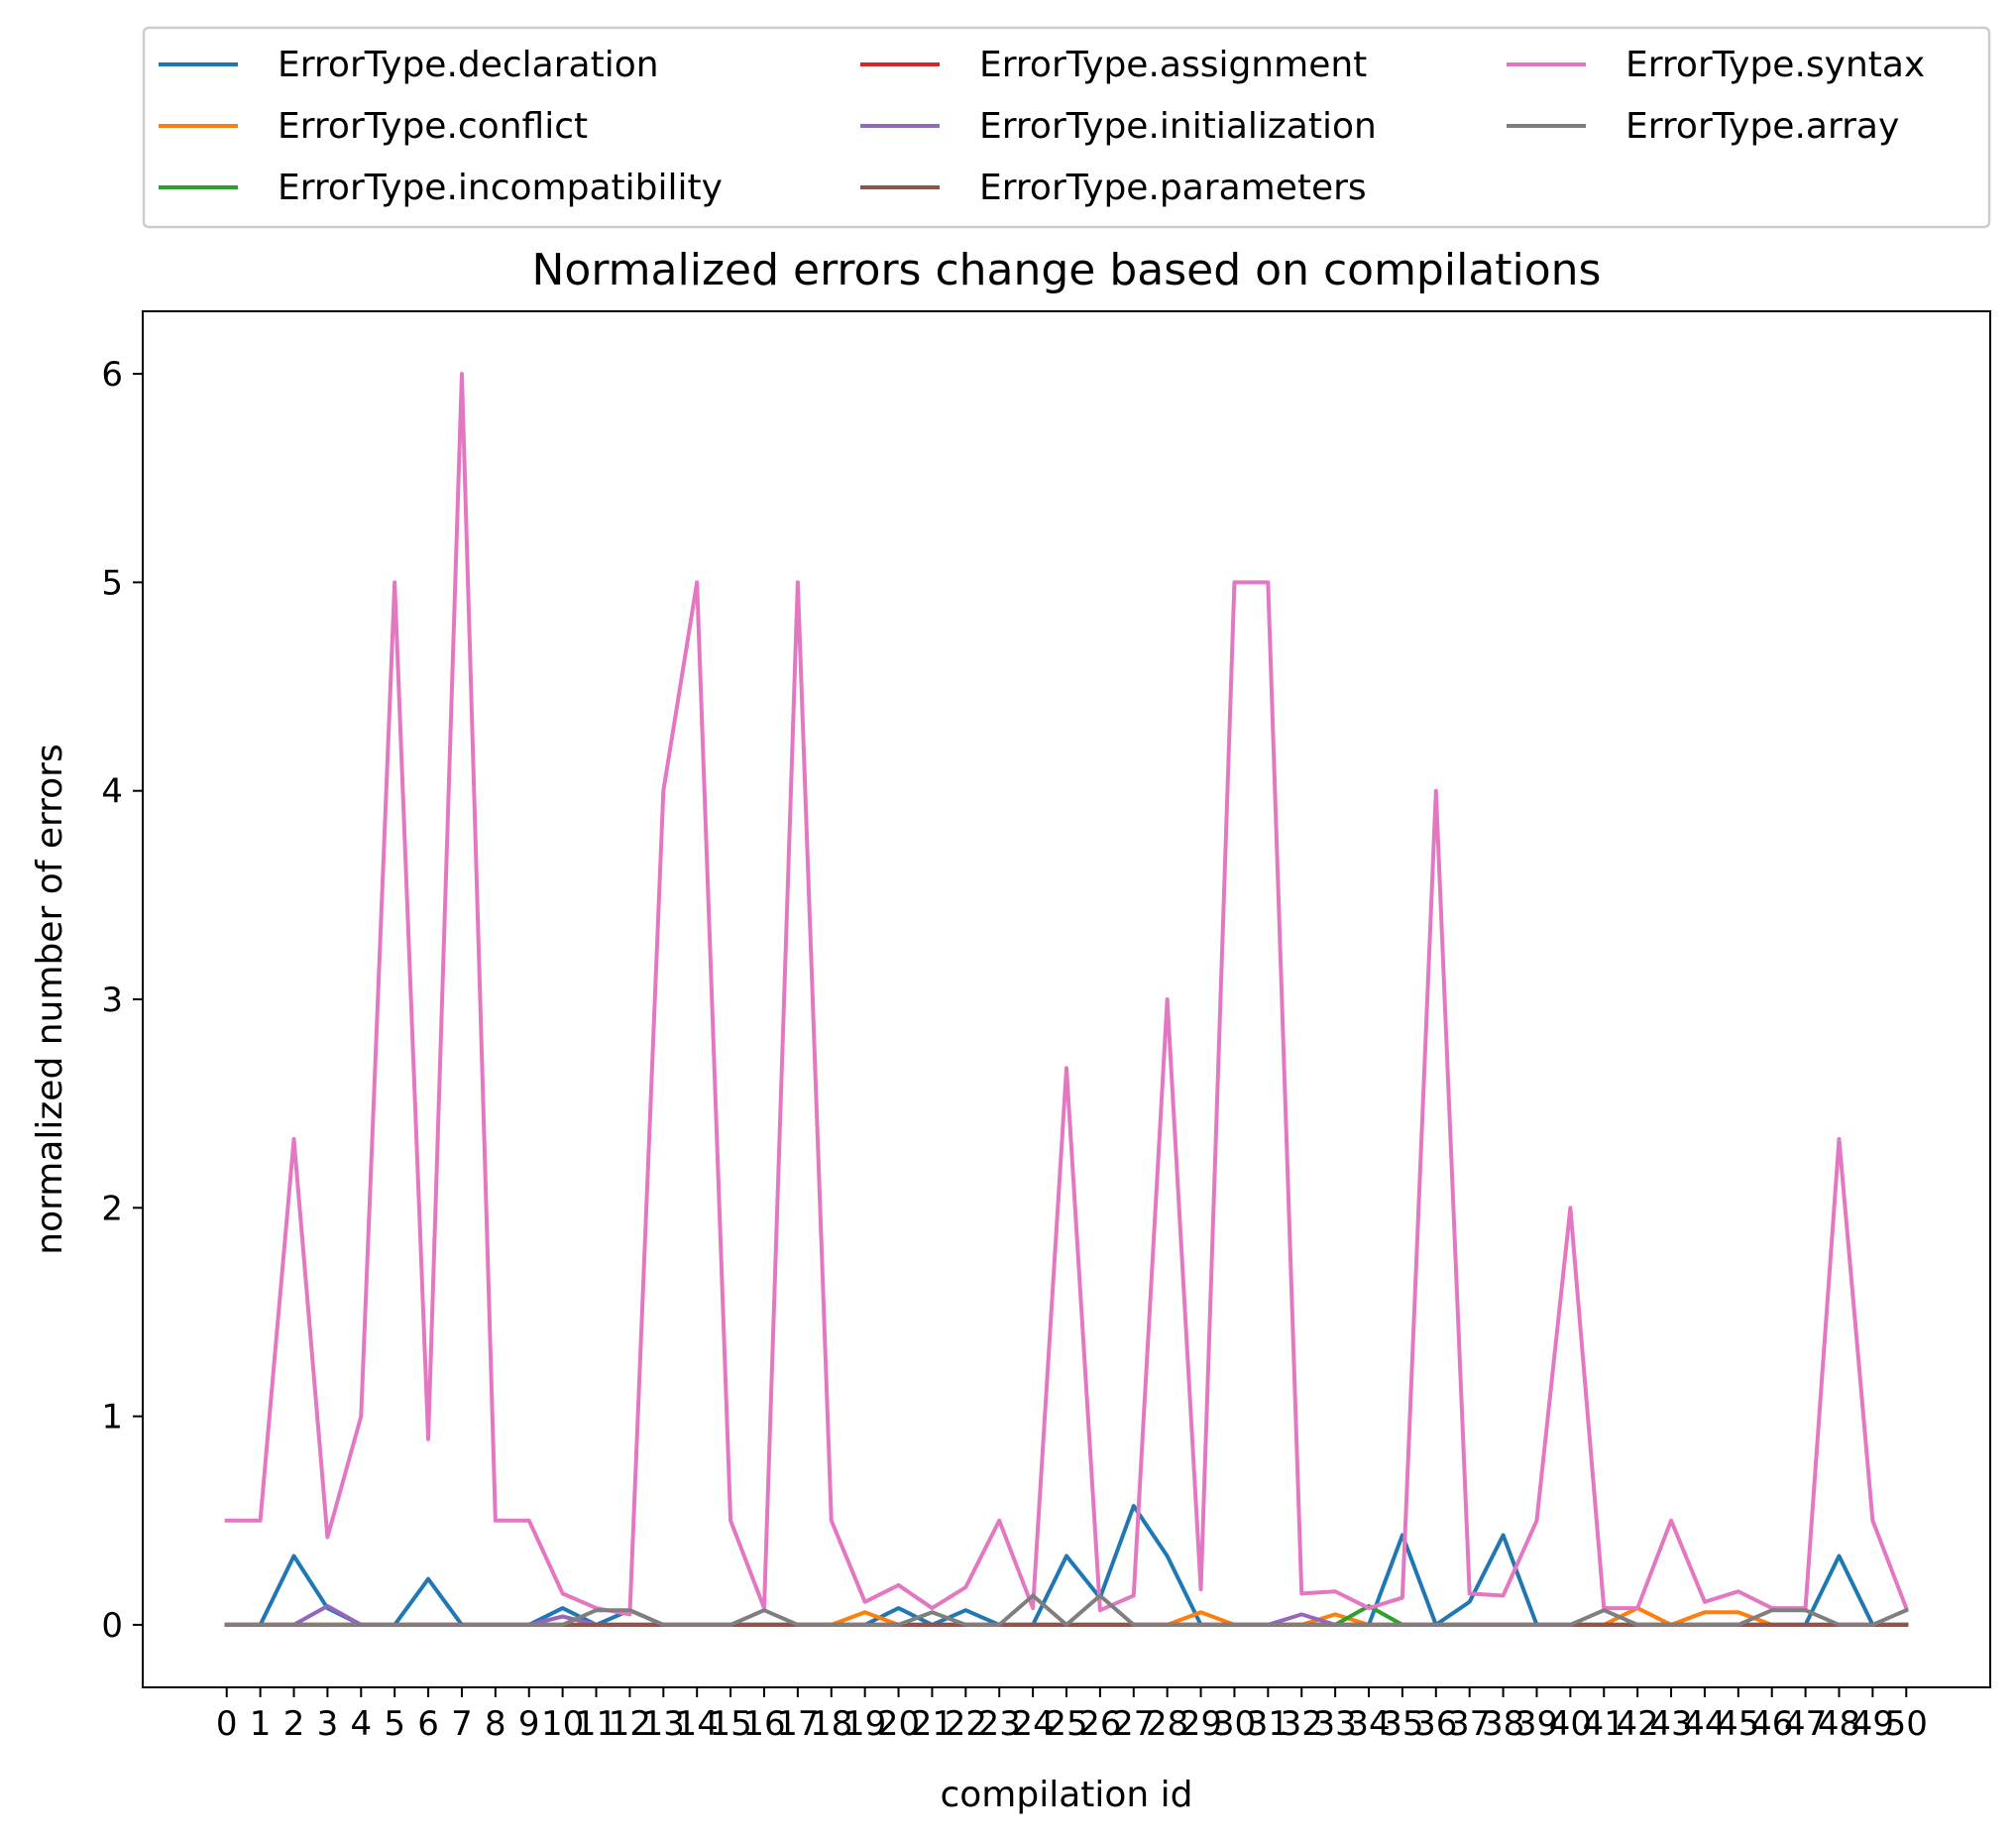  Describe the element at coordinates (1066, 1724) in the screenshot. I see `x-tick-label: 25` at that location.